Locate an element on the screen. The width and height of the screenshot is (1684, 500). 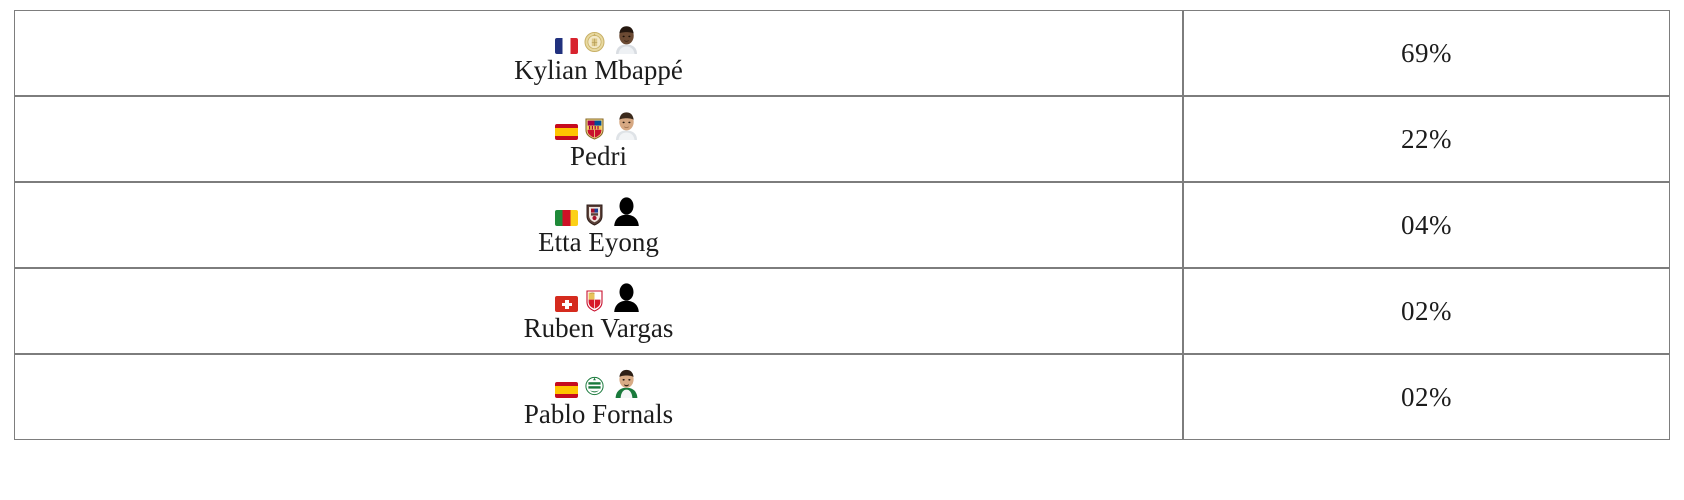
player-cell: Kylian Mbappé is located at coordinates (598, 53).